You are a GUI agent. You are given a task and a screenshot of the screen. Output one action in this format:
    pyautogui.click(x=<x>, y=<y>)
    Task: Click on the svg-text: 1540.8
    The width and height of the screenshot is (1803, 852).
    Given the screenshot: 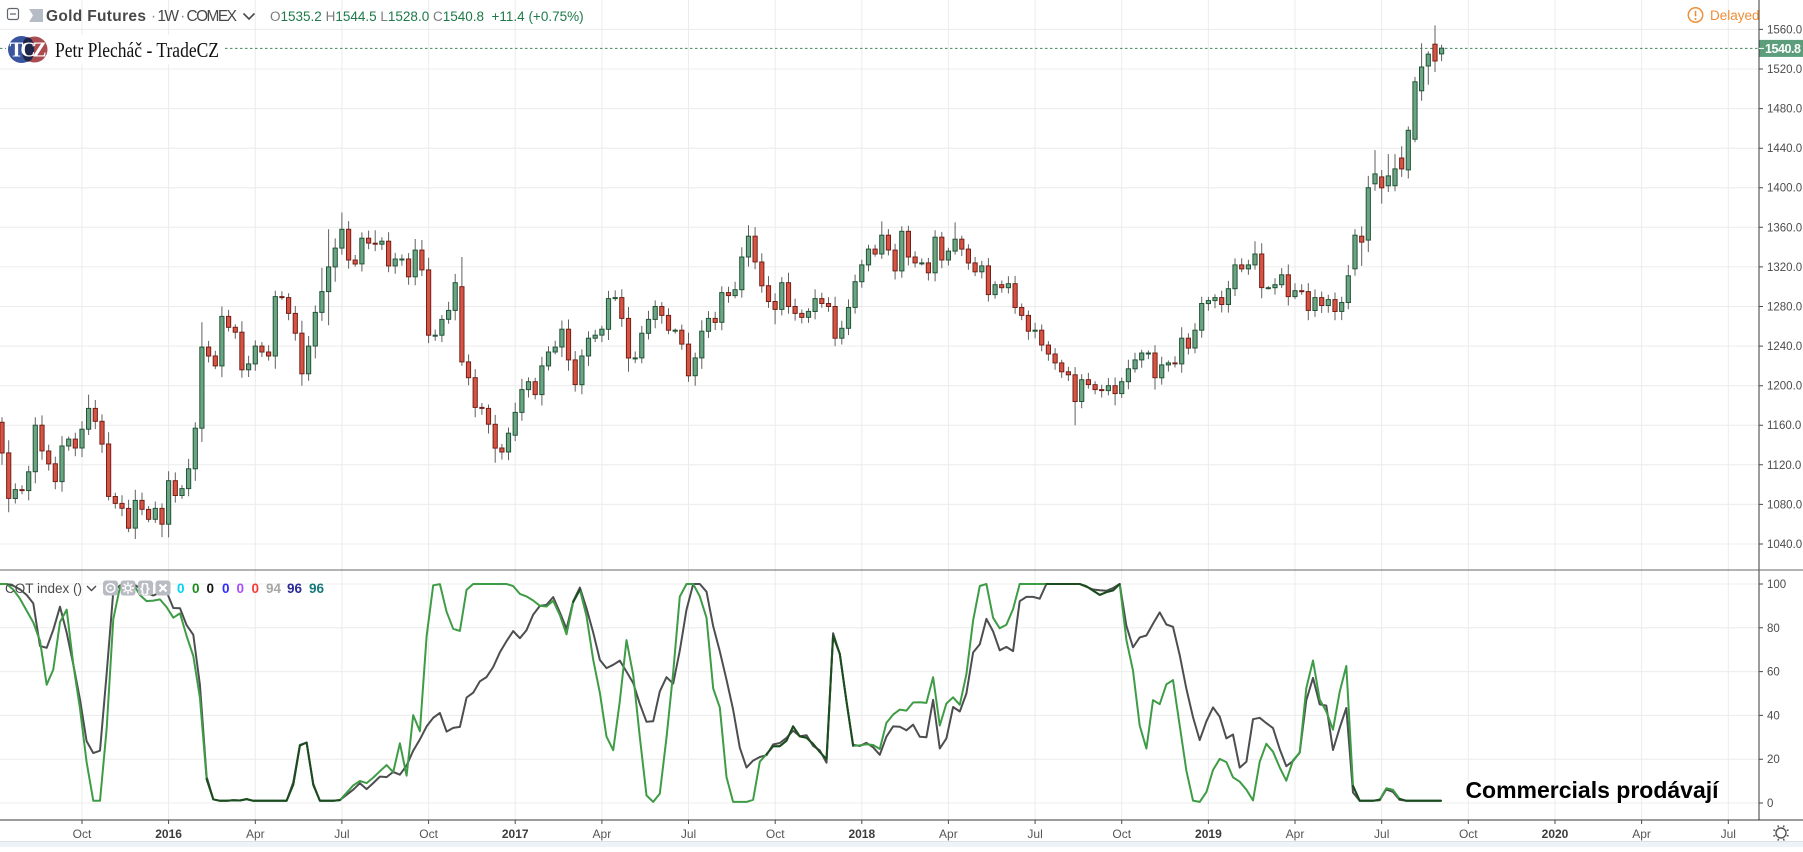 What is the action you would take?
    pyautogui.click(x=1783, y=49)
    